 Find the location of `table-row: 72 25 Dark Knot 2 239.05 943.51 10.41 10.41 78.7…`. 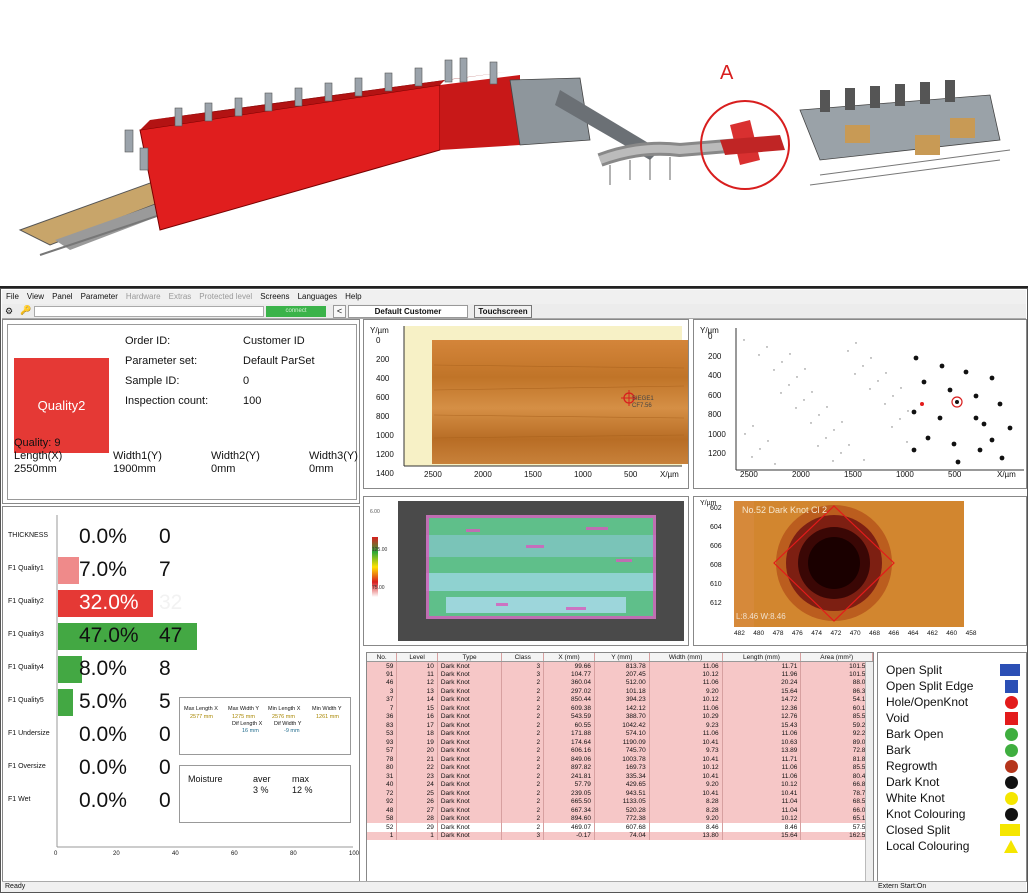

table-row: 72 25 Dark Knot 2 239.05 943.51 10.41 10.41 78.7… is located at coordinates (620, 793).